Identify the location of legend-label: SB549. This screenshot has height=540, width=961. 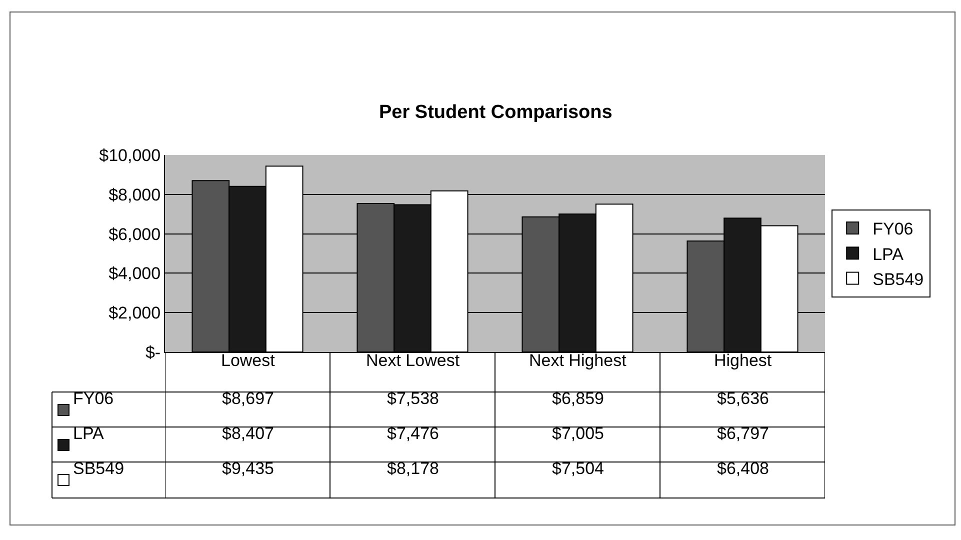
(898, 279).